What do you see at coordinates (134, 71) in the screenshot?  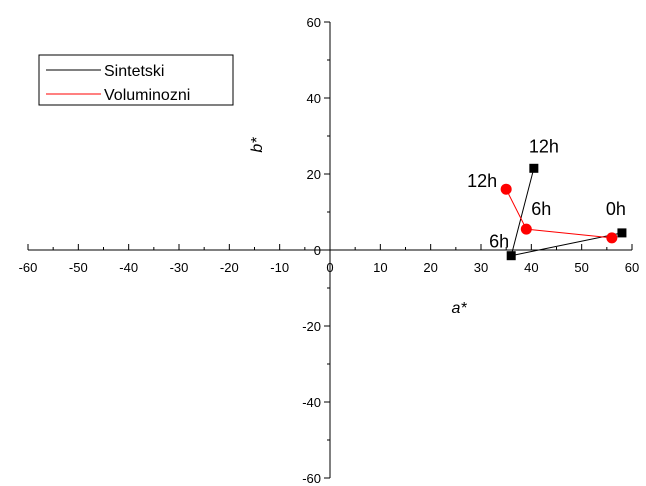 I see `legend-label-sintetski: Sintetski` at bounding box center [134, 71].